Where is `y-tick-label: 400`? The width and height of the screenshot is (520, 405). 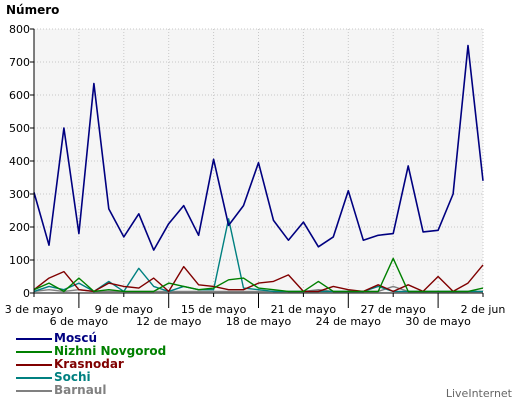 y-tick-label: 400 is located at coordinates (19, 161).